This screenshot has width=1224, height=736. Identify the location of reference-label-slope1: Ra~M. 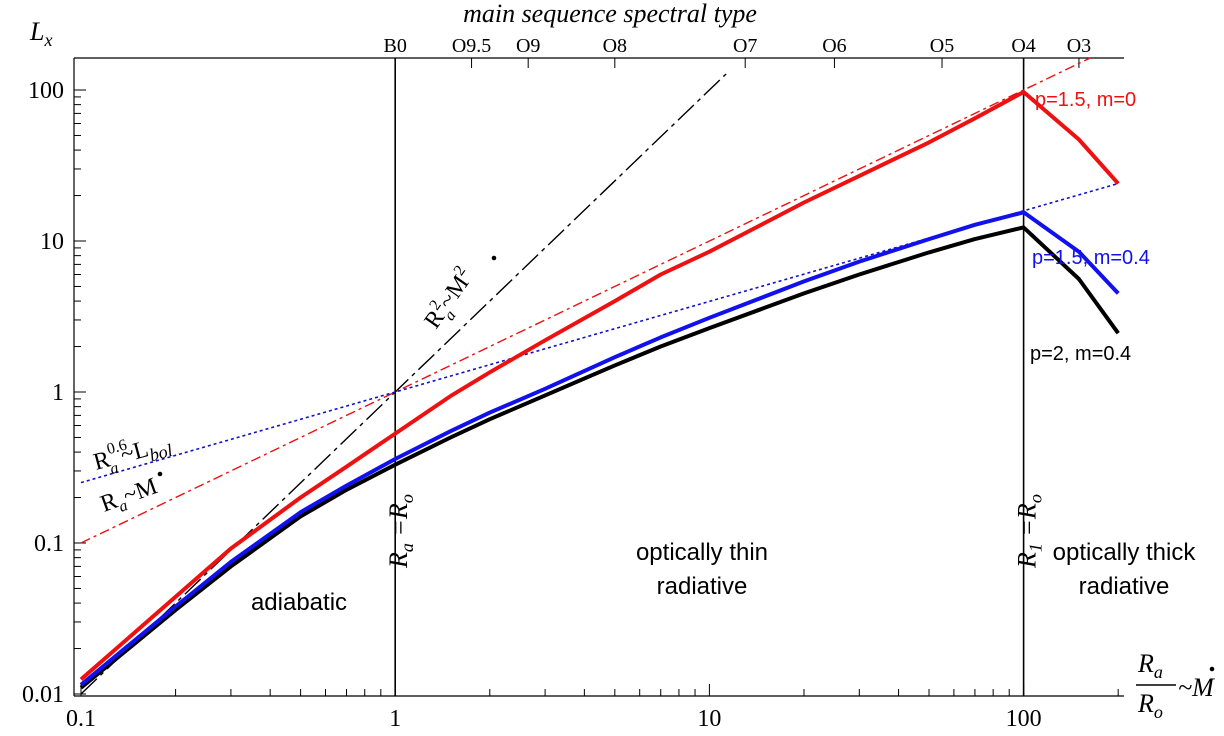
(129, 497).